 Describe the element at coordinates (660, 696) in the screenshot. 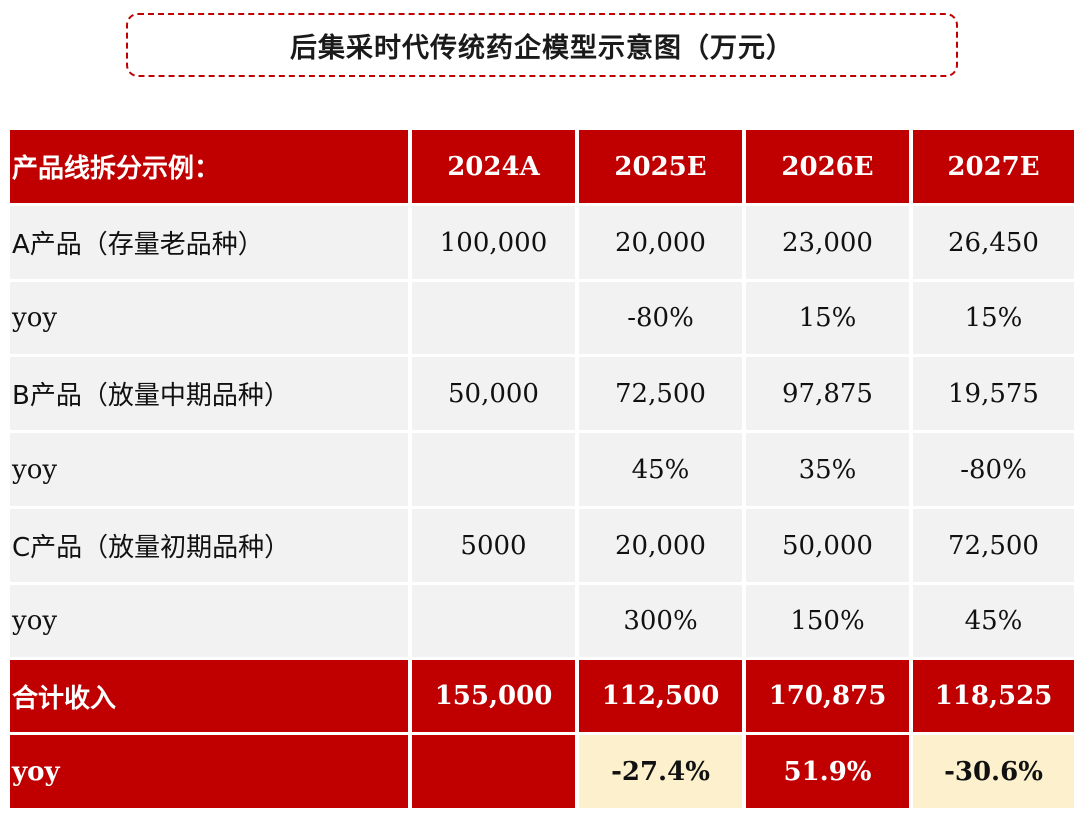

I see `total-cell: 112,500` at that location.